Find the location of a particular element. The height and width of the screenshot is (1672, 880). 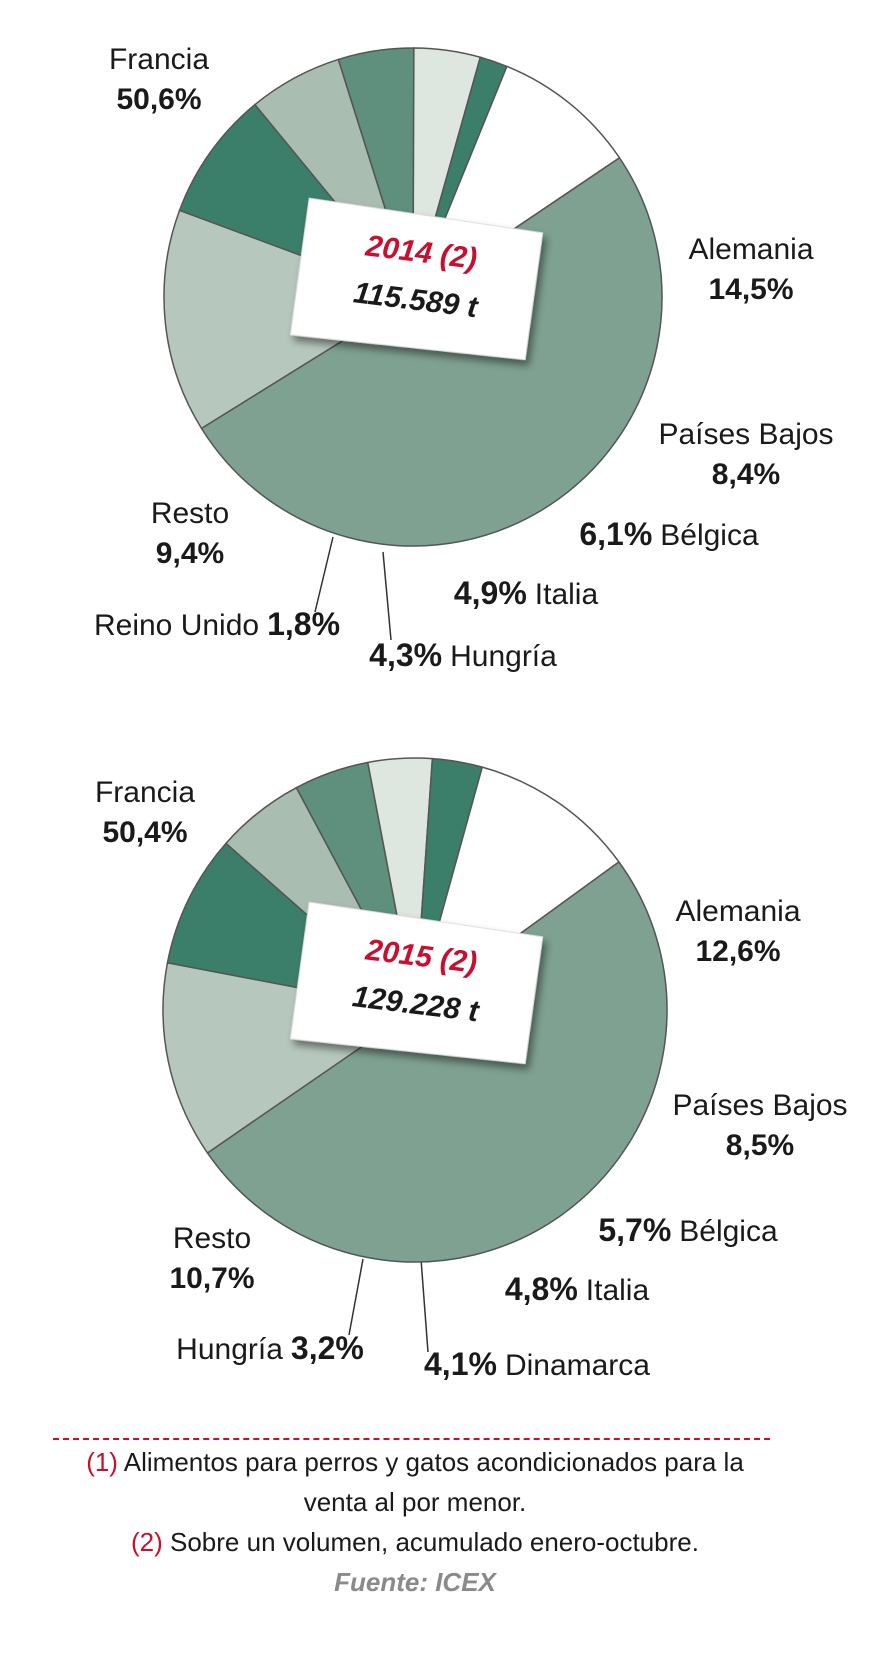

slice-value: 50,6% is located at coordinates (158, 99).